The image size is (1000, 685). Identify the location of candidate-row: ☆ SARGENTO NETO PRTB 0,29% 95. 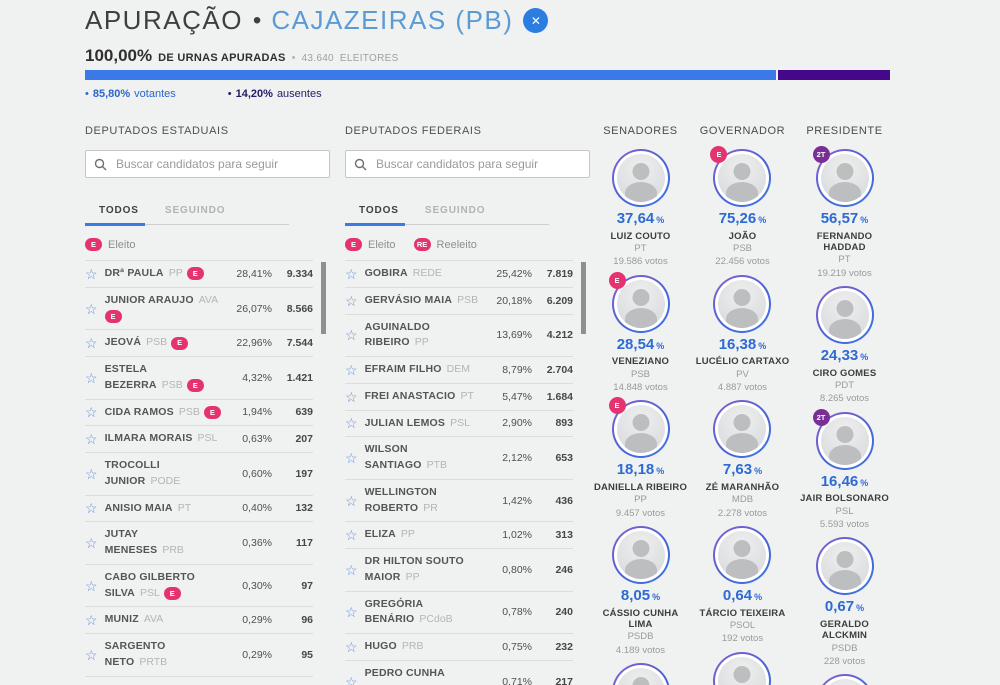
(199, 654).